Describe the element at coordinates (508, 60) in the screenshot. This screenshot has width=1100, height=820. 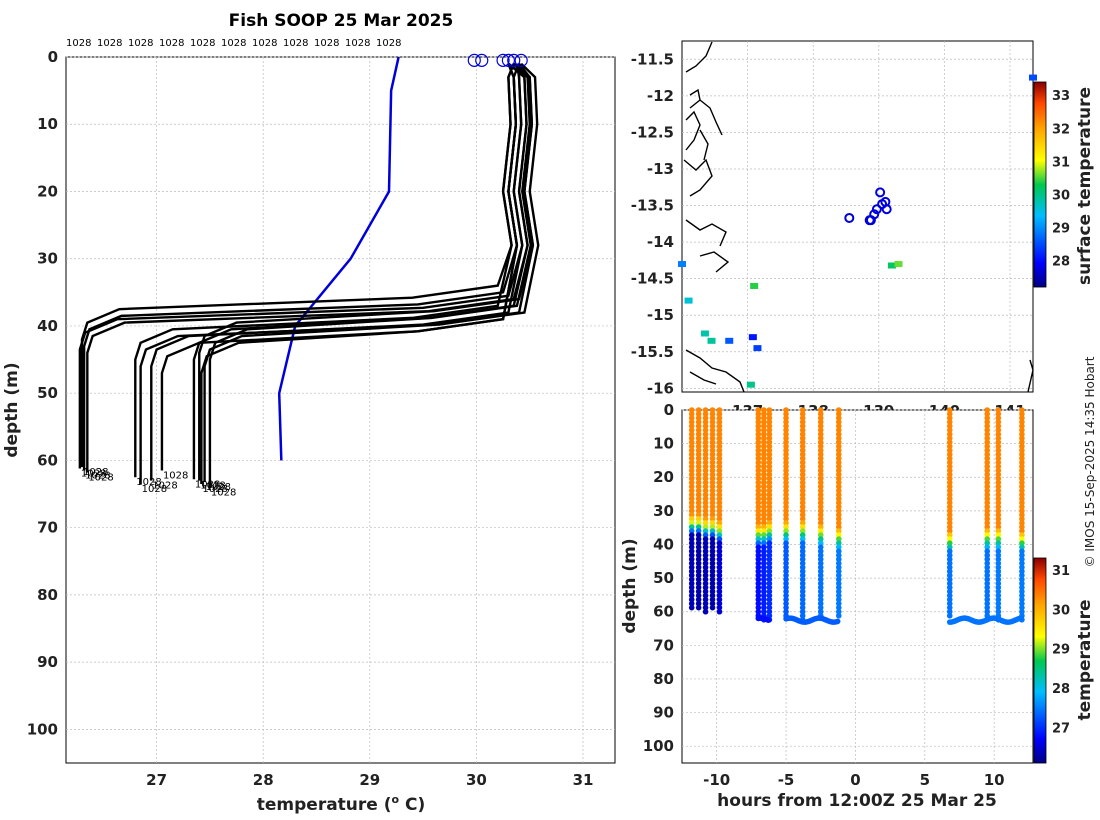
I see `surface-marker` at that location.